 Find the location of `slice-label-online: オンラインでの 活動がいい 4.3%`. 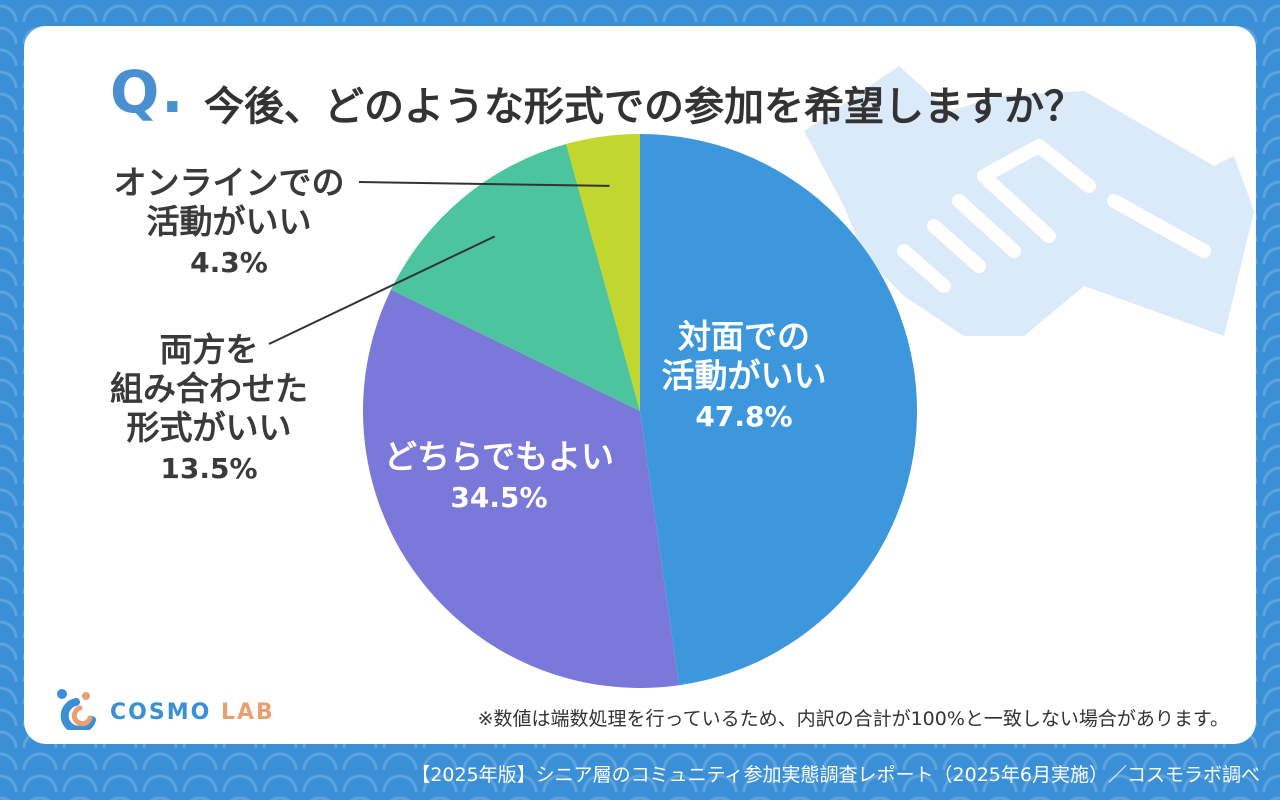

slice-label-online: オンラインでの 活動がいい 4.3% is located at coordinates (229, 221).